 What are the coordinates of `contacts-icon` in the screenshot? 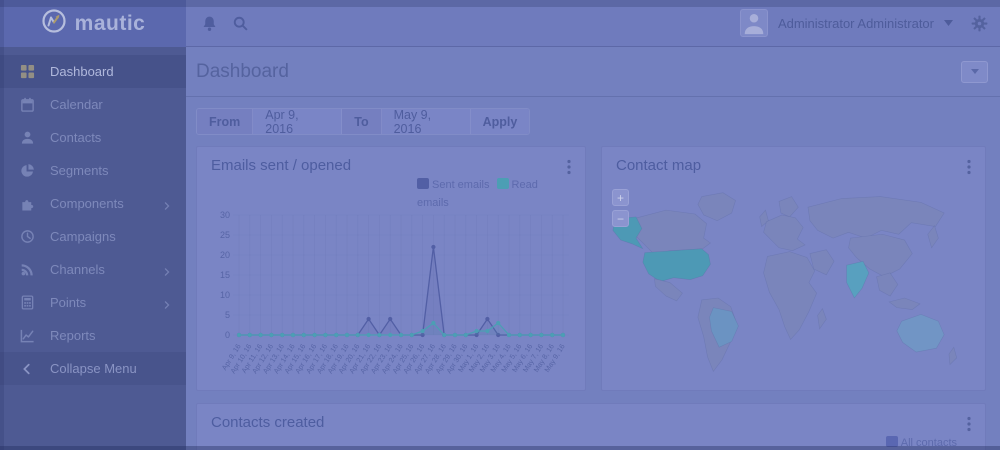 It's located at (28, 138).